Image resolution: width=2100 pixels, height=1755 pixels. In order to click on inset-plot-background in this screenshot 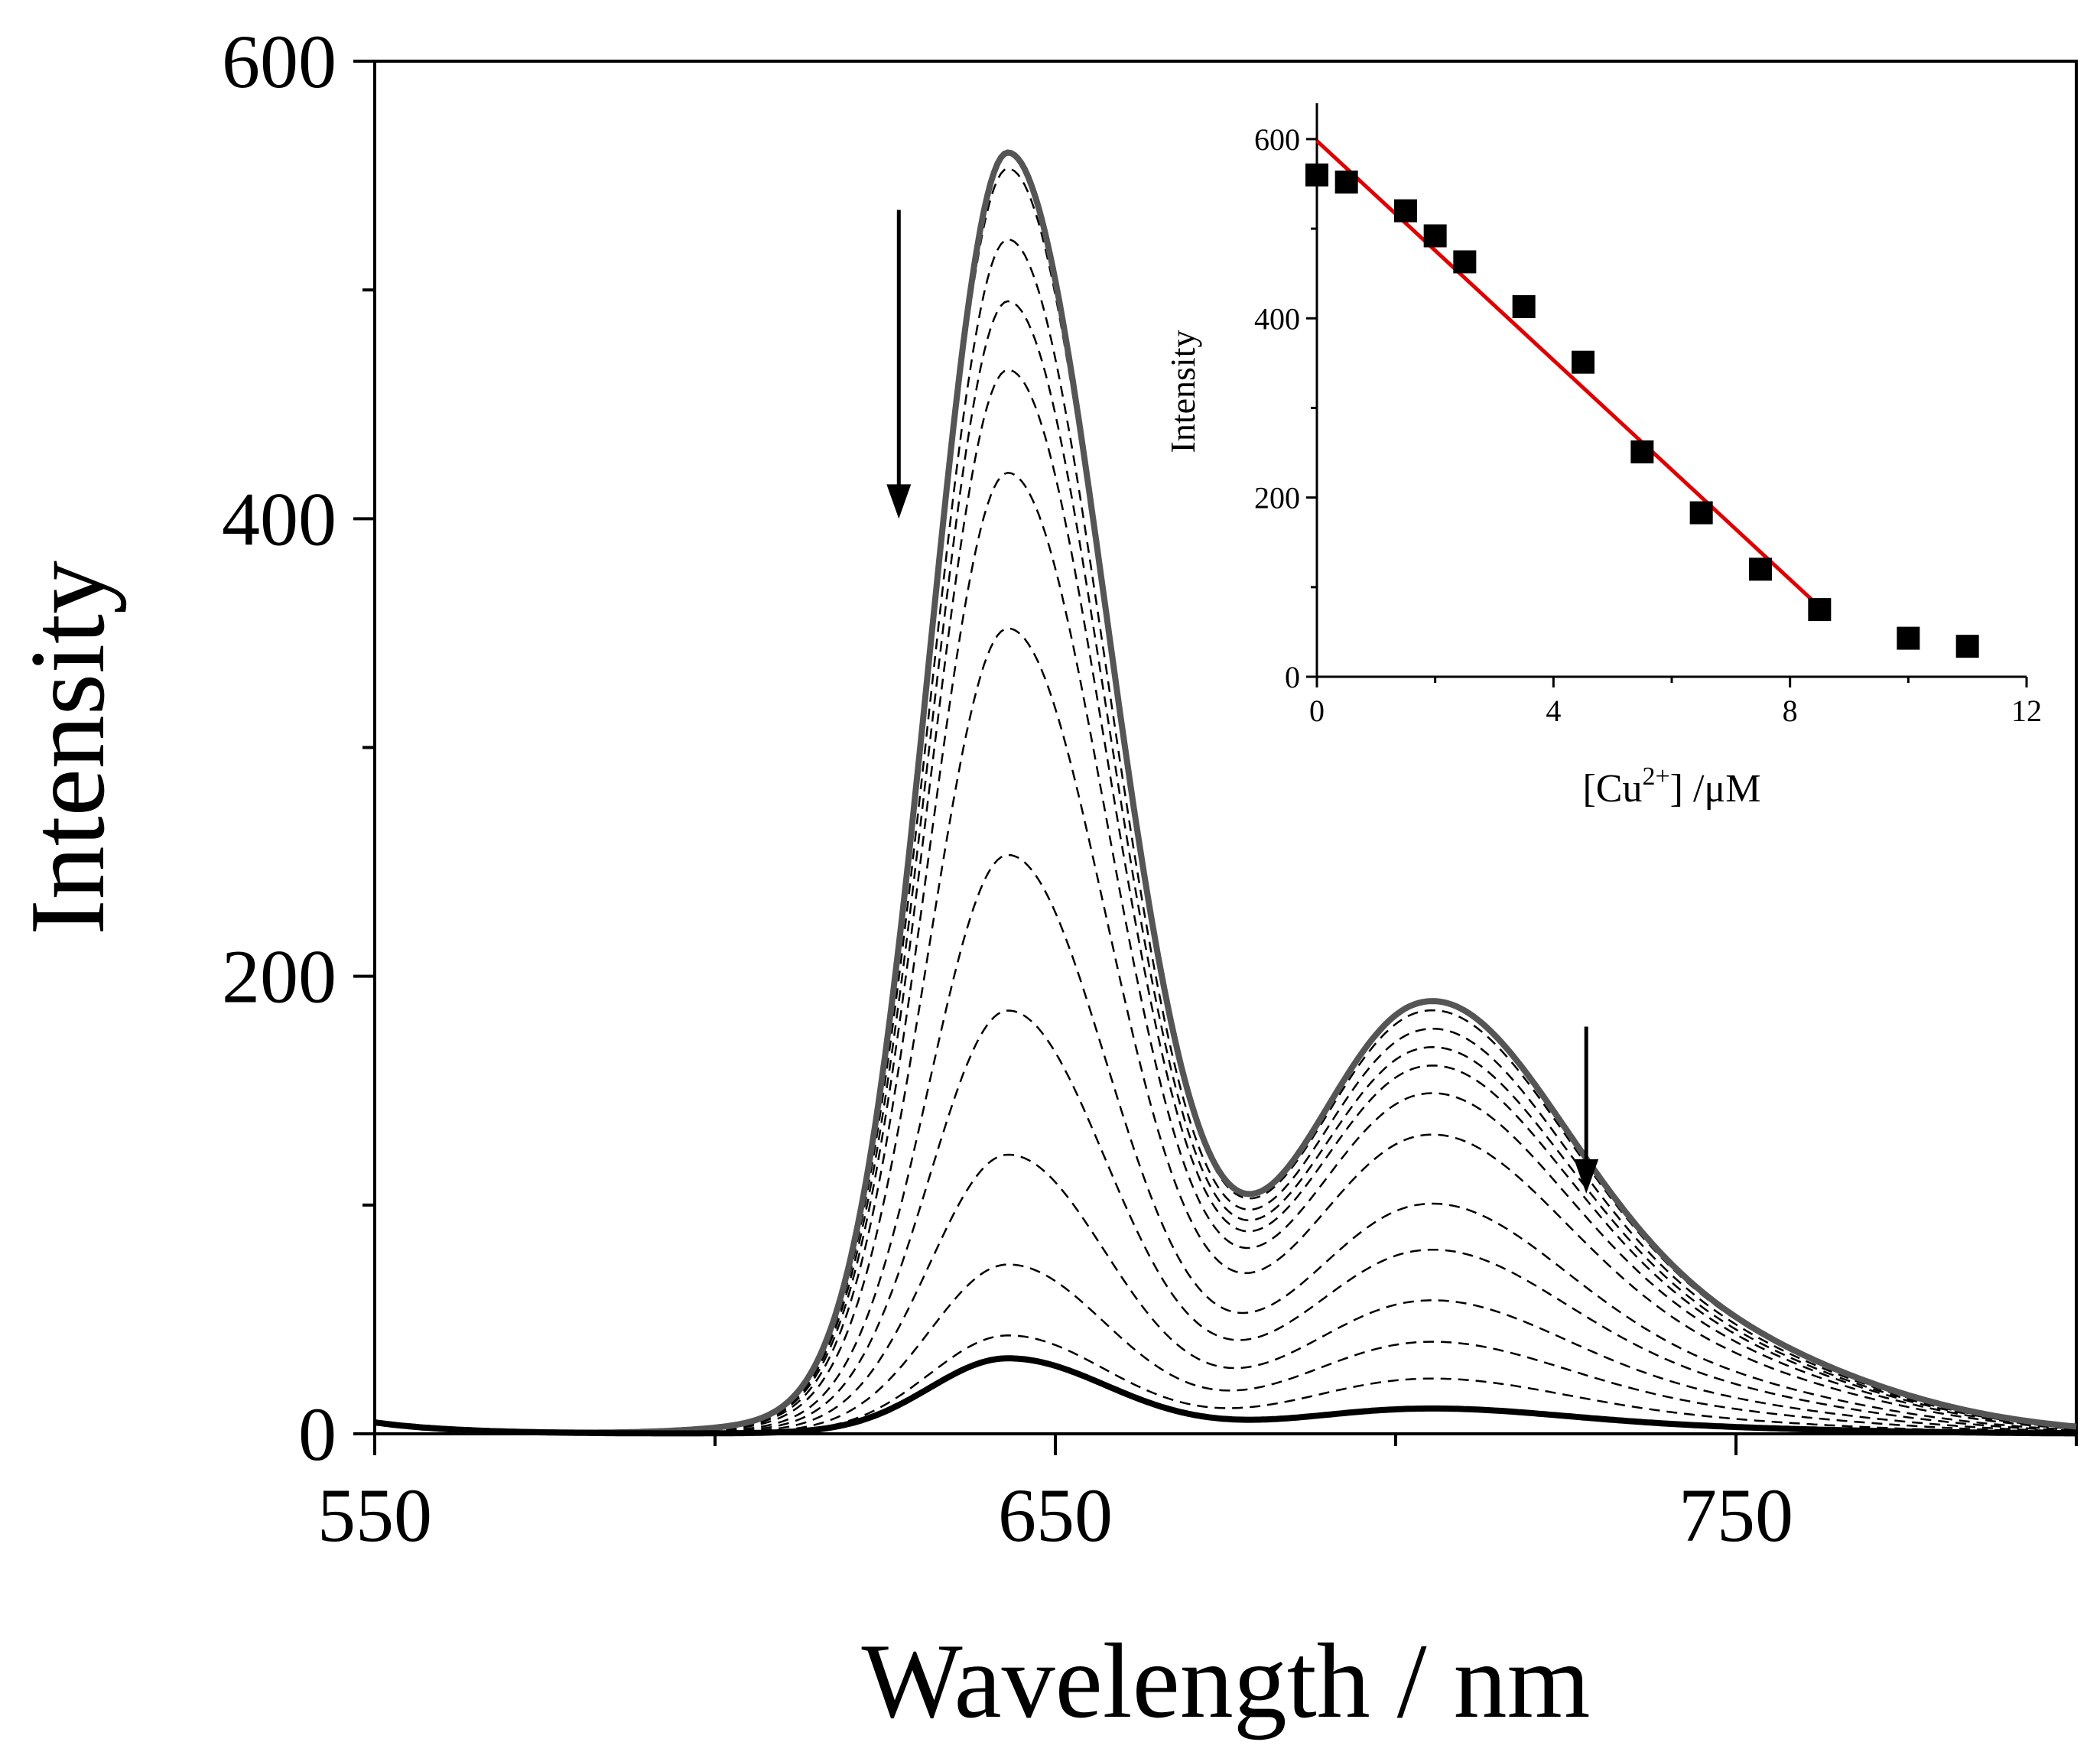, I will do `click(1672, 390)`.